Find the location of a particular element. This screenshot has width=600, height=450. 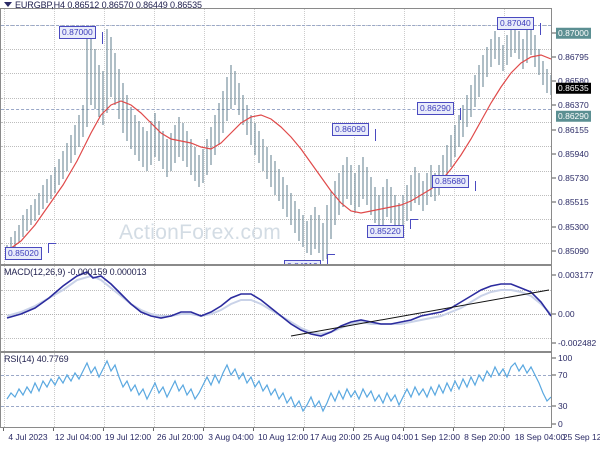

axis-label: 30 is located at coordinates (563, 405).